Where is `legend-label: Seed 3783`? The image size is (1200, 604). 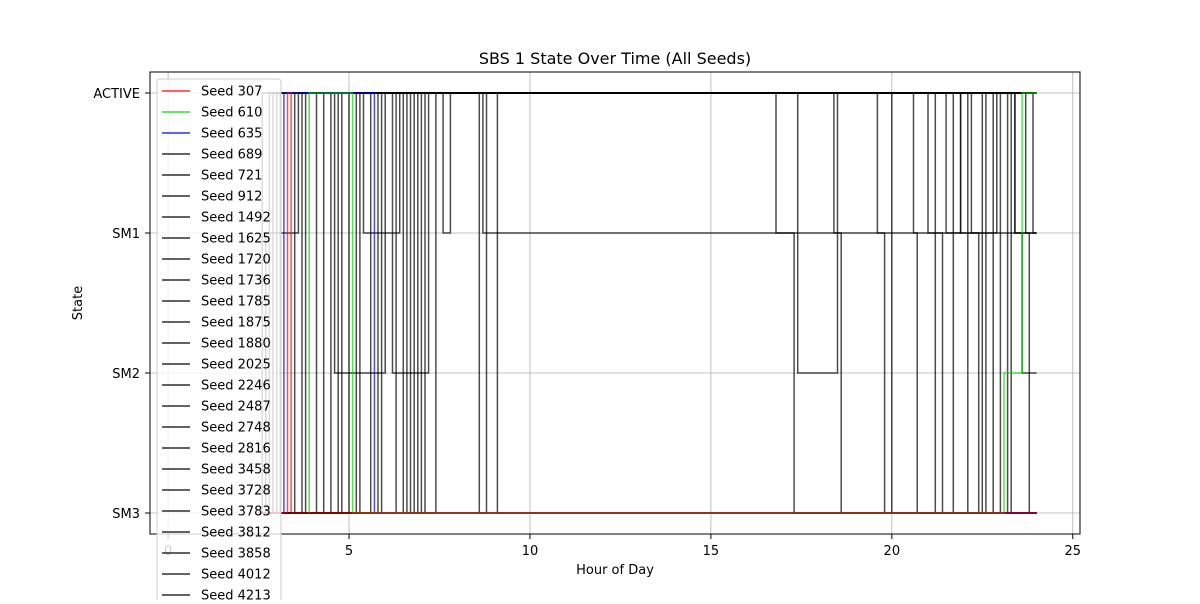
legend-label: Seed 3783 is located at coordinates (236, 512).